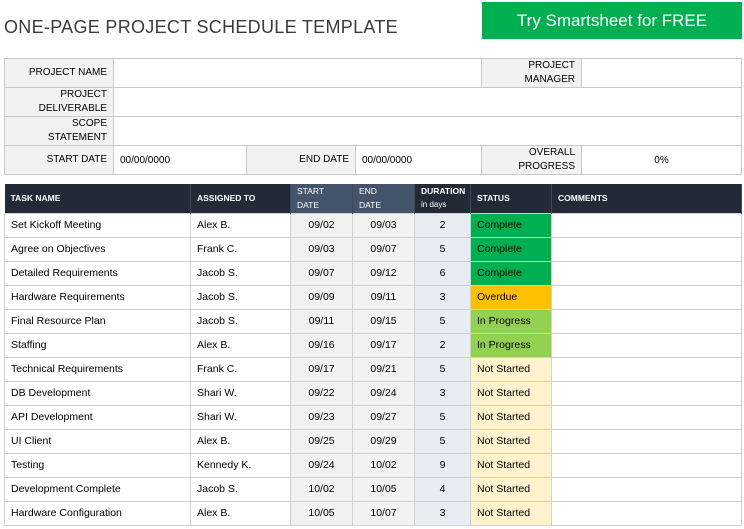 The width and height of the screenshot is (744, 529). I want to click on end-date-cell: 09/03, so click(383, 225).